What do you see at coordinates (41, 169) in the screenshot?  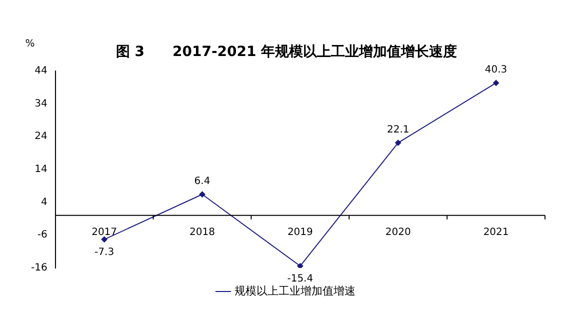 I see `y-tick-label: 14` at bounding box center [41, 169].